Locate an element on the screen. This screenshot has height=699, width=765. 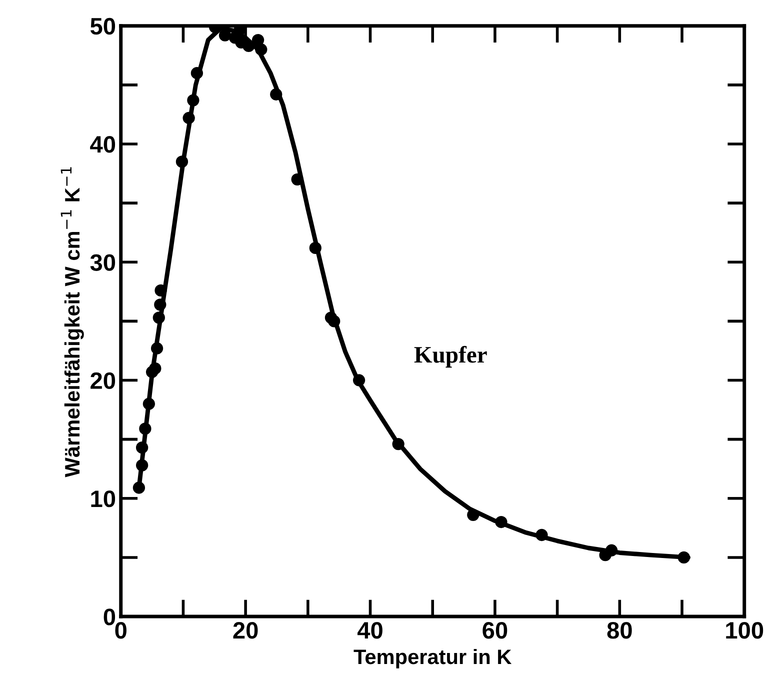
x-tick-label: 100 is located at coordinates (745, 630).